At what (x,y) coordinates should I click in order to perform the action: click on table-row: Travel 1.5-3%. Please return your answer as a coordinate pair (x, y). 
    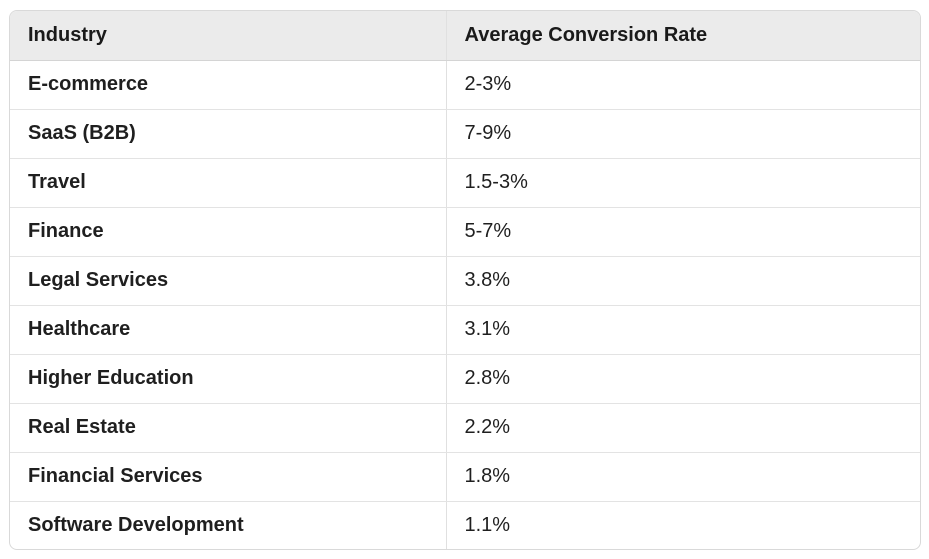
    Looking at the image, I should click on (465, 183).